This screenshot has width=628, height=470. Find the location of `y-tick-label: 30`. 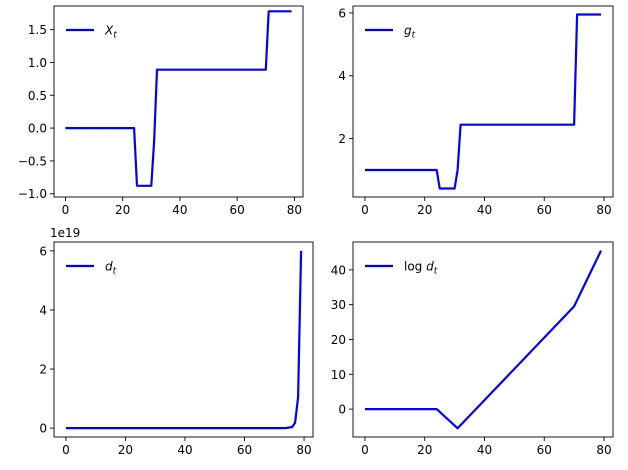

y-tick-label: 30 is located at coordinates (338, 305).